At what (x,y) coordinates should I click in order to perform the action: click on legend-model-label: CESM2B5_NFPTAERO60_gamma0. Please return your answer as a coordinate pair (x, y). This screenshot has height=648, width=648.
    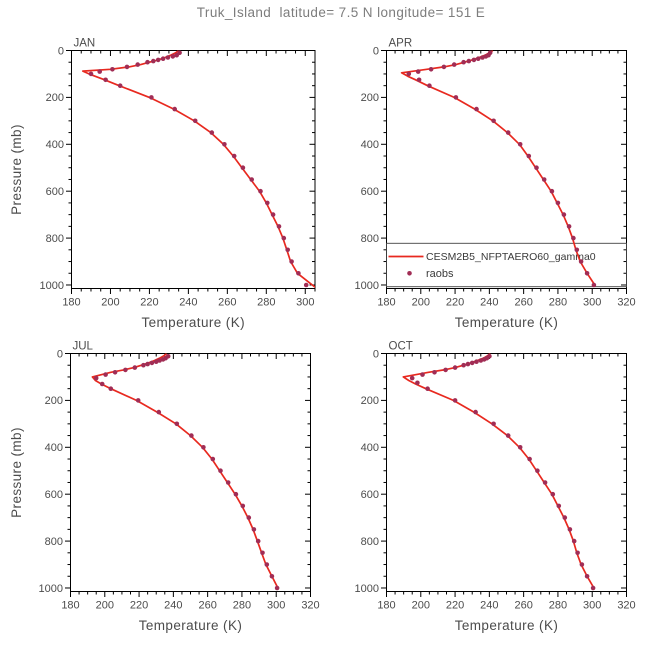
    Looking at the image, I should click on (511, 257).